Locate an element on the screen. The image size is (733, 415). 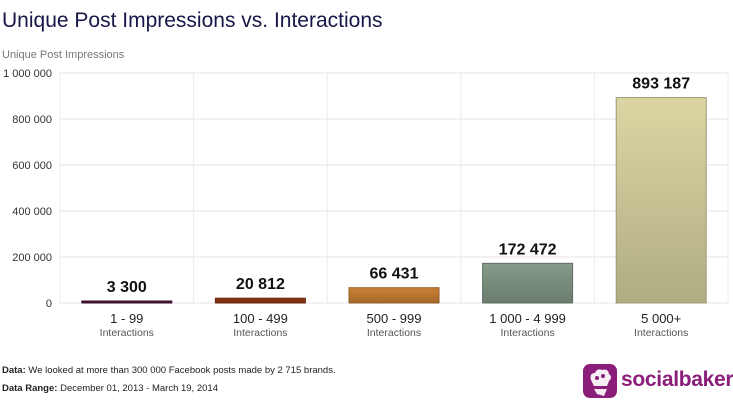
brand-name: socialbakers is located at coordinates (677, 379).